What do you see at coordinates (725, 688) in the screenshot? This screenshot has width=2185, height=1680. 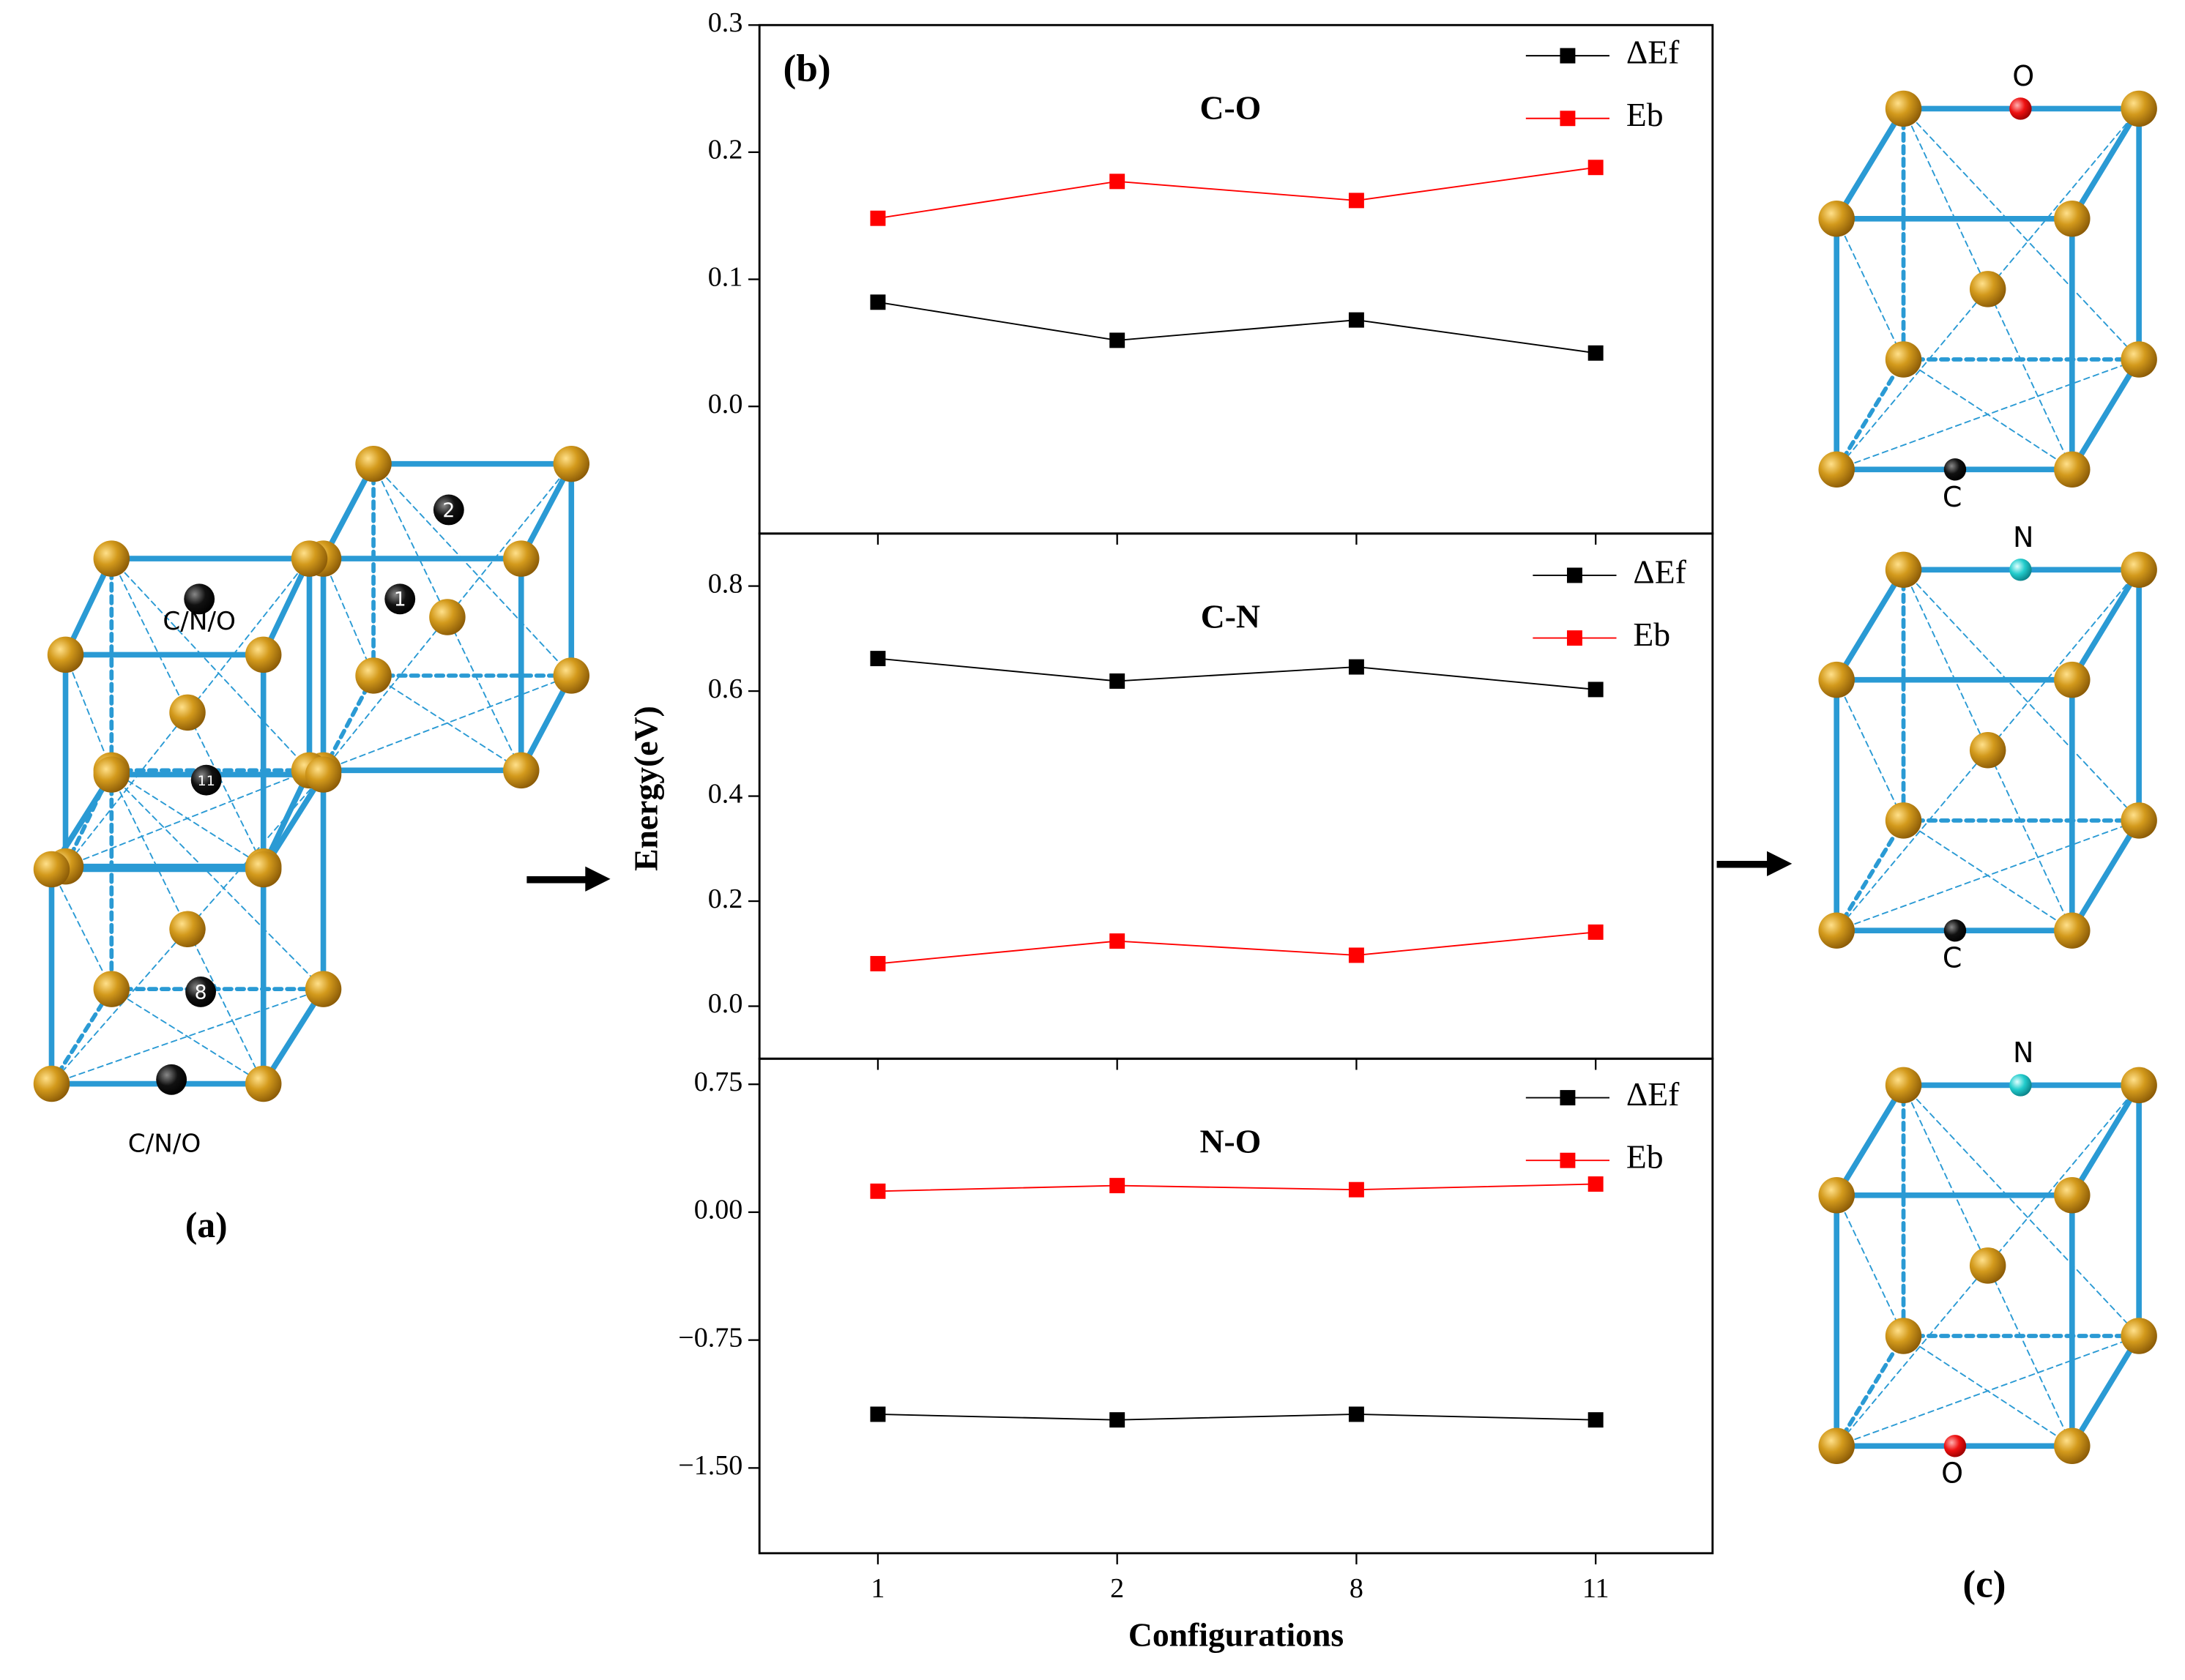 I see `y-tick-label: 0.6` at bounding box center [725, 688].